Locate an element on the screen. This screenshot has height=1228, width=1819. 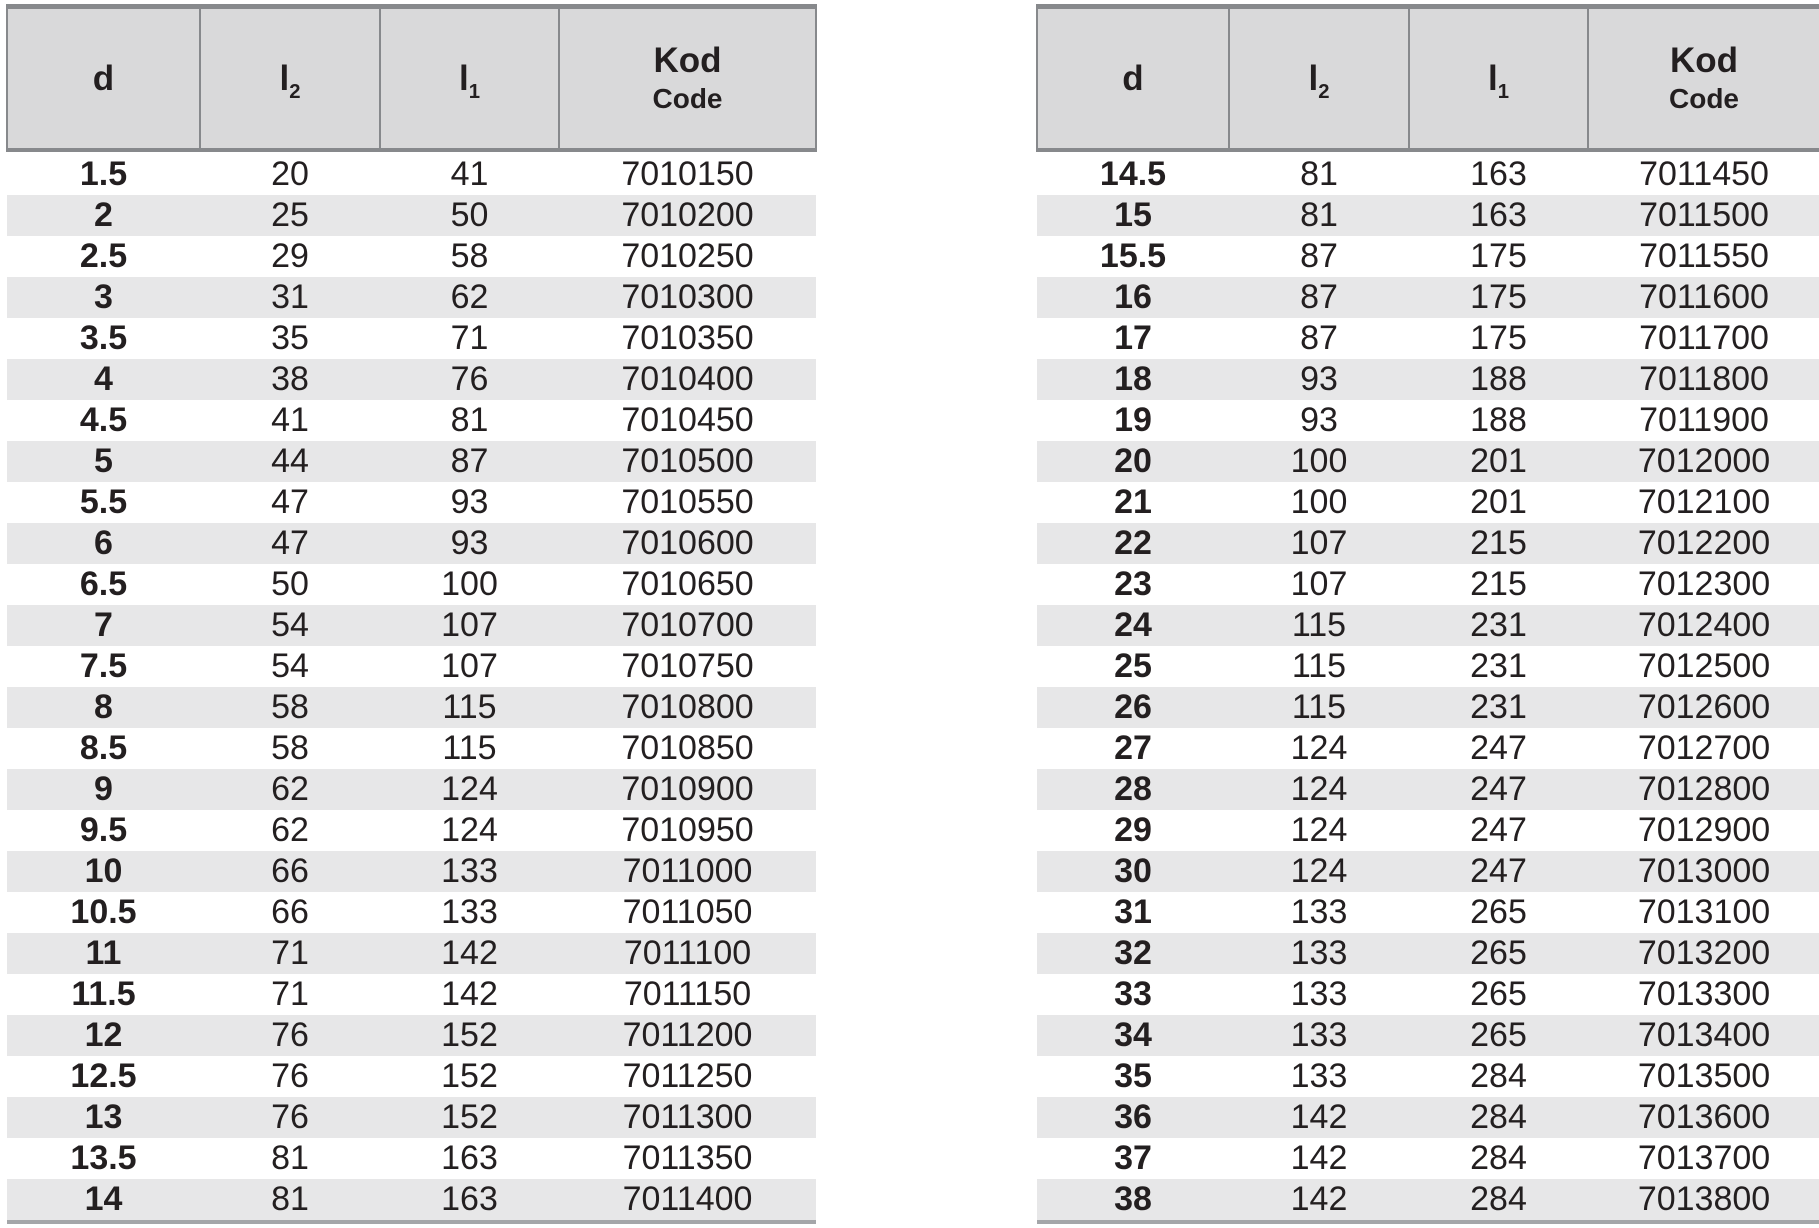
cell-code: 7012900 is located at coordinates (1704, 830).